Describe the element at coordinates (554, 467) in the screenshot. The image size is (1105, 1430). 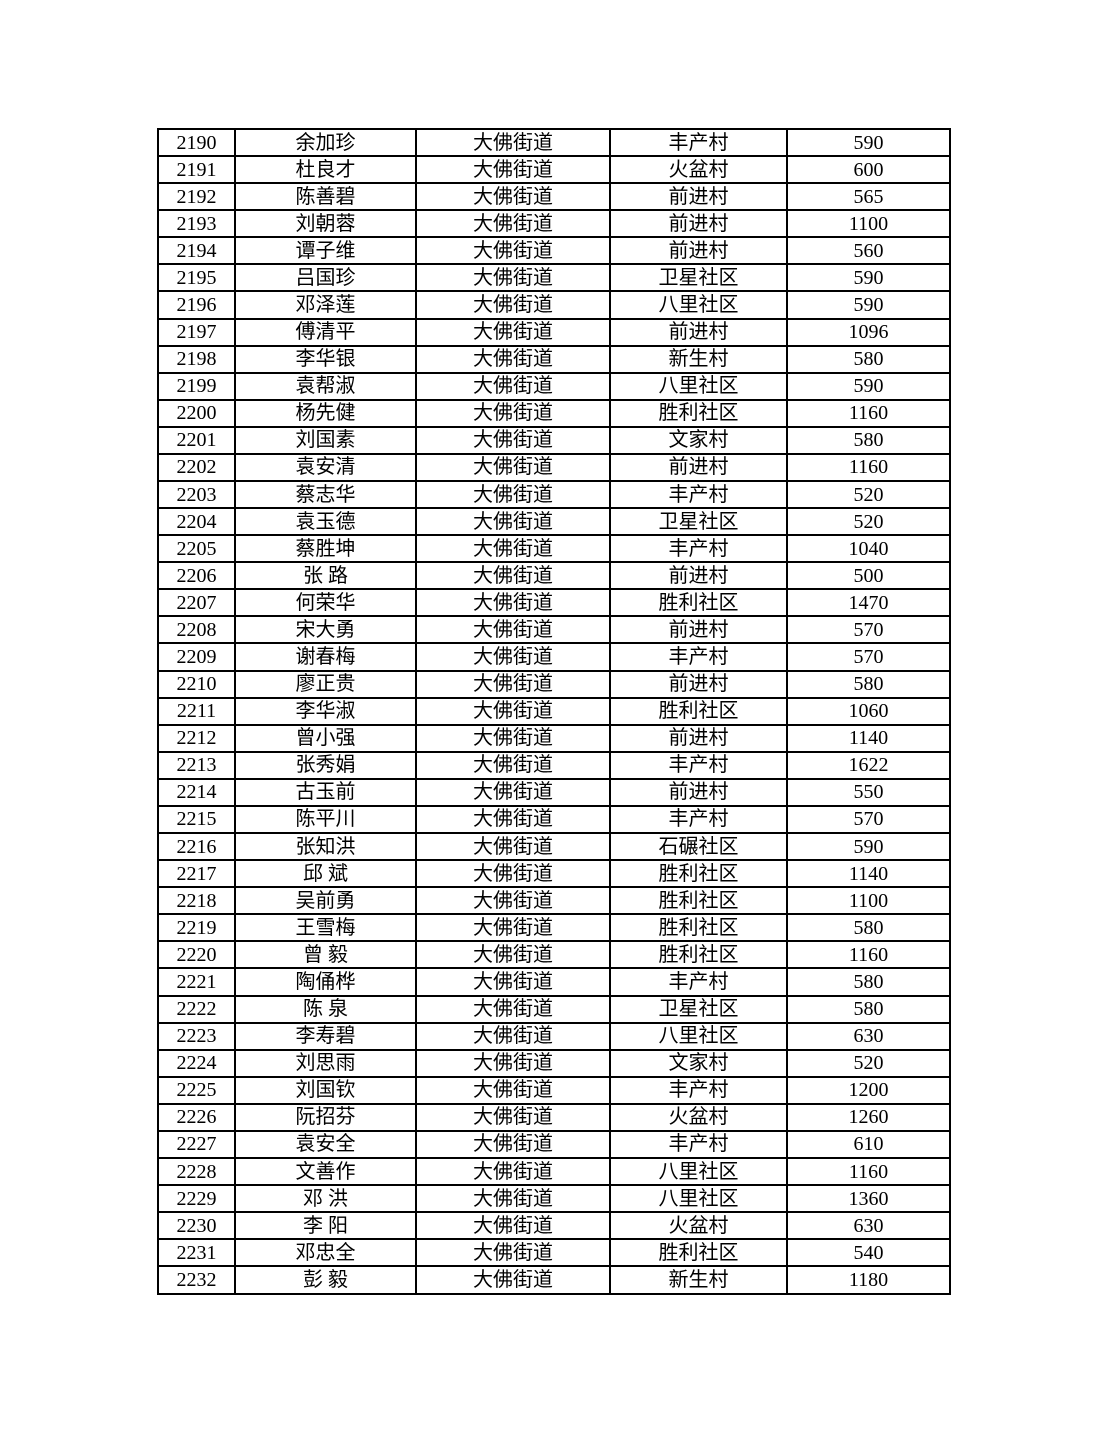
I see `table-row: 2202 袁安清 大佛街道 前进村 1160` at that location.